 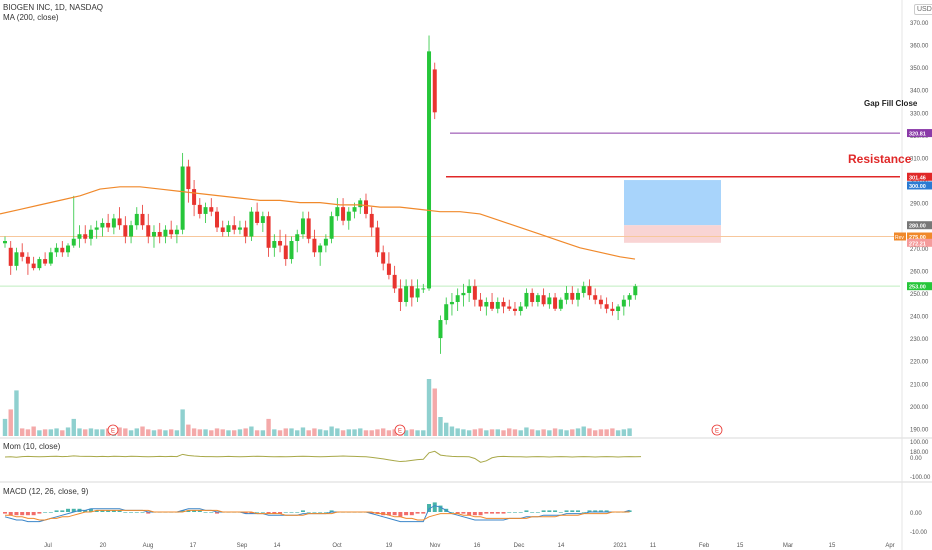 I want to click on mom-line, so click(x=323, y=456).